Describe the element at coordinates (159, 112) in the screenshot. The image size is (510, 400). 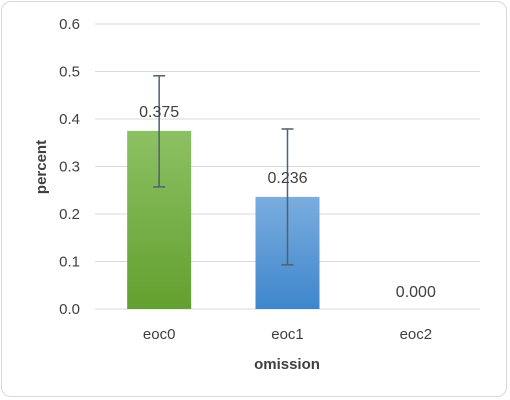
I see `data-label-eoc0: 0.375` at that location.